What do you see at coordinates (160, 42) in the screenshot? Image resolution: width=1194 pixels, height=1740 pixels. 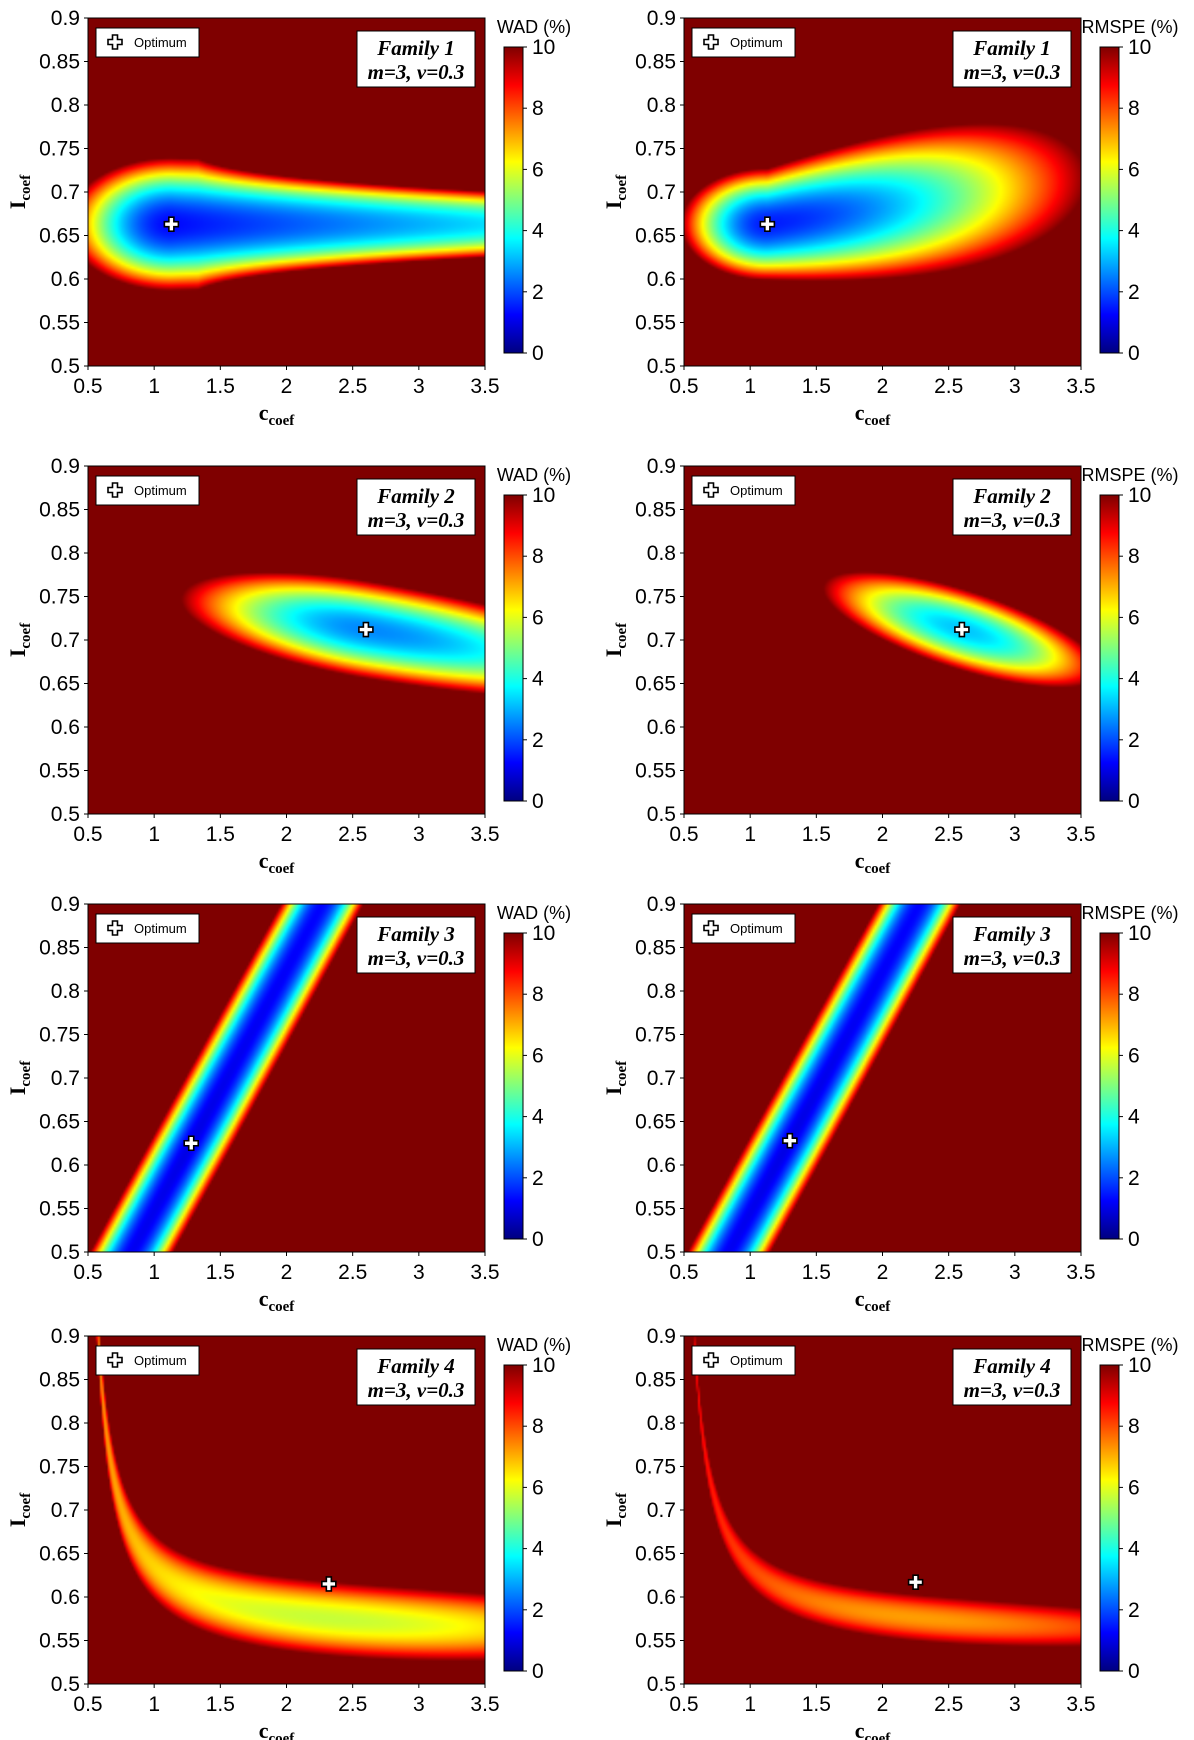 I see `legend-label: Optimum` at bounding box center [160, 42].